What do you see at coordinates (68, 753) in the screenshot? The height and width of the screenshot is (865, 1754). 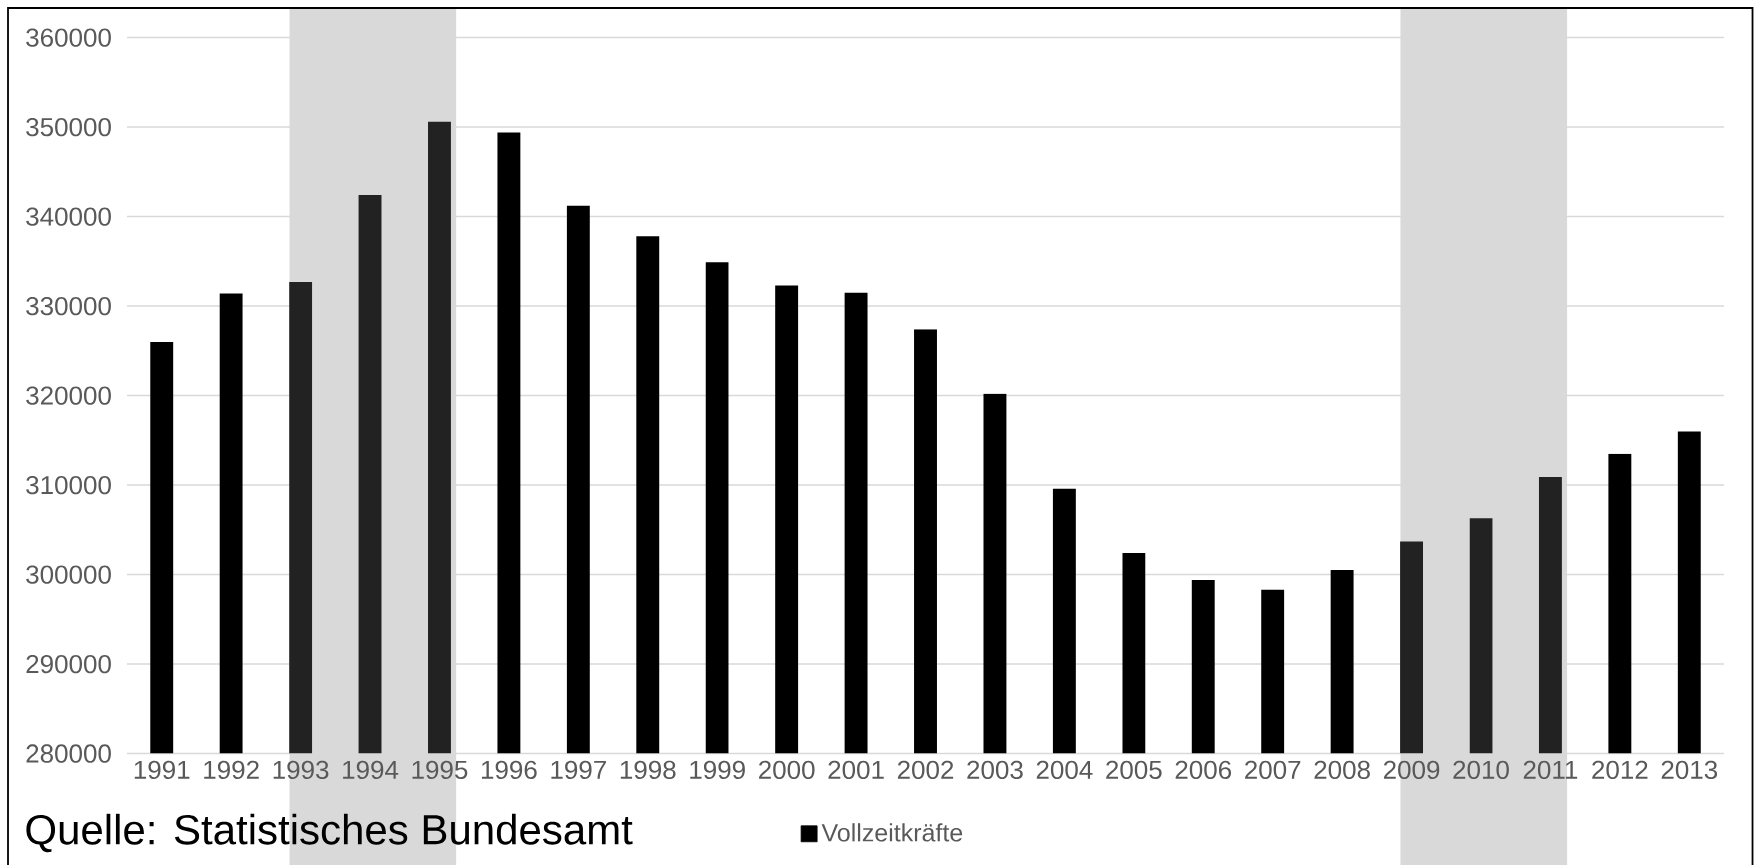 I see `y-tick-label: 280000` at bounding box center [68, 753].